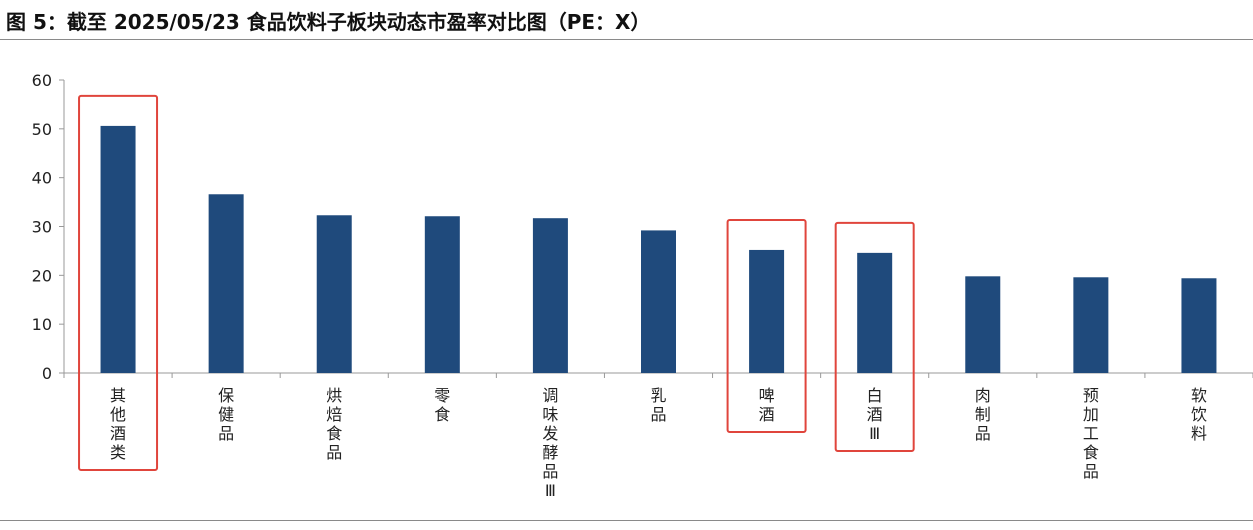  What do you see at coordinates (1091, 433) in the screenshot?
I see `category-label: 预加工食品` at bounding box center [1091, 433].